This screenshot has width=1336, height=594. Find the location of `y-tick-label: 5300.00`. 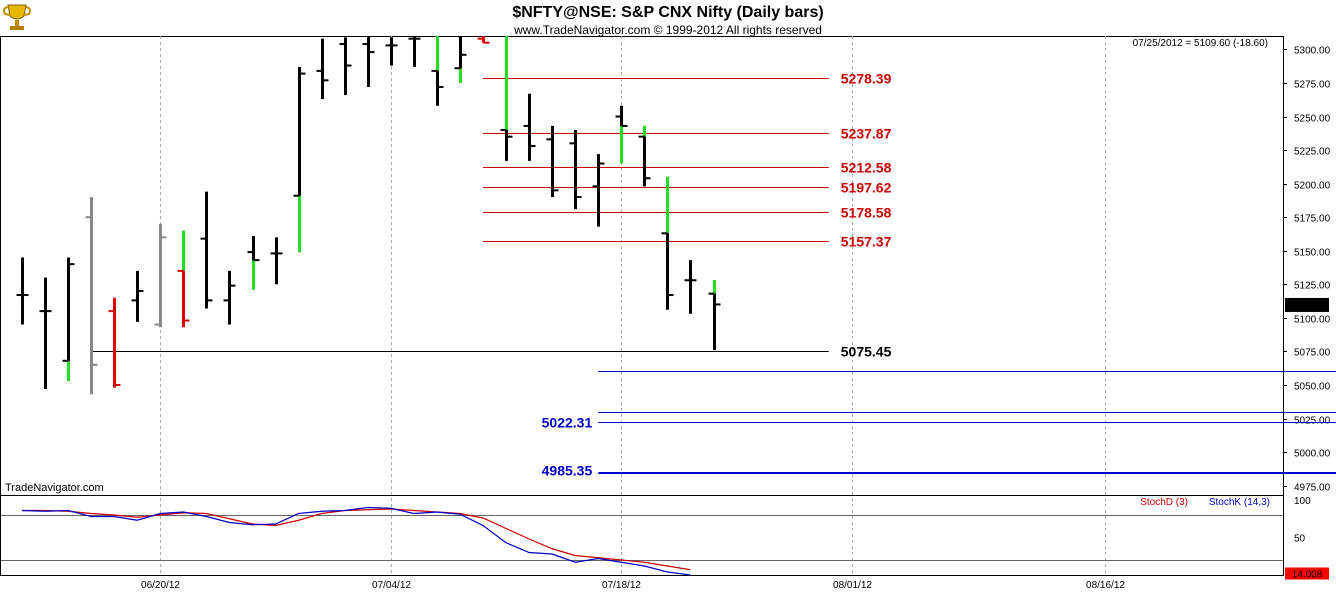

y-tick-label: 5300.00 is located at coordinates (1312, 51).